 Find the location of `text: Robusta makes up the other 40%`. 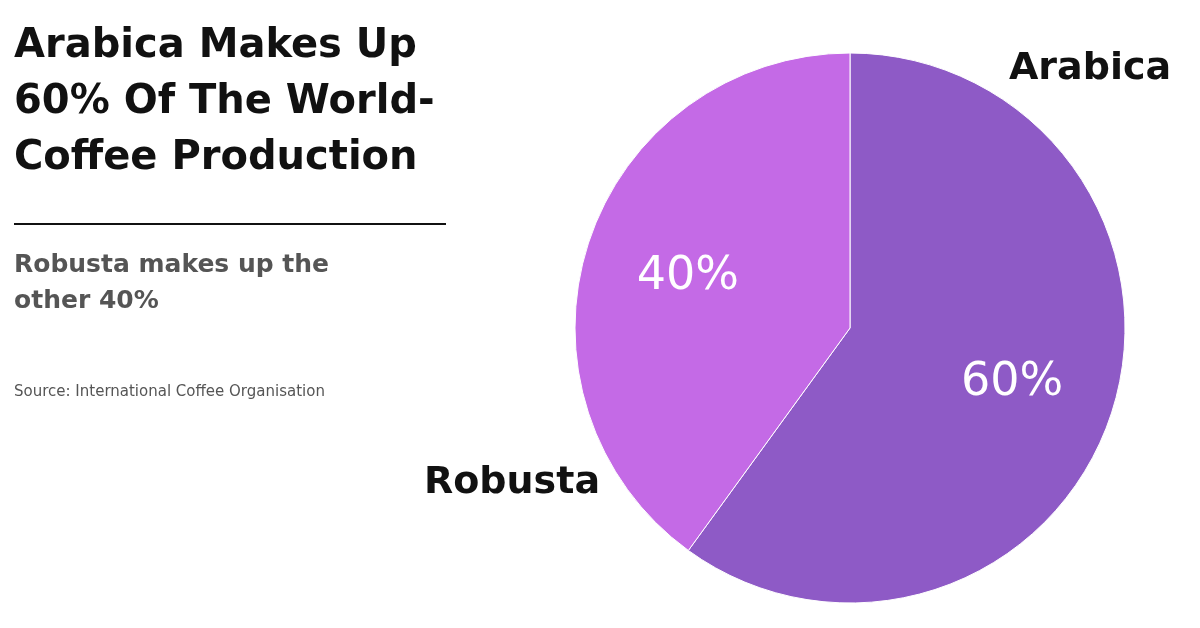

text: Robusta makes up the other 40% is located at coordinates (172, 281).